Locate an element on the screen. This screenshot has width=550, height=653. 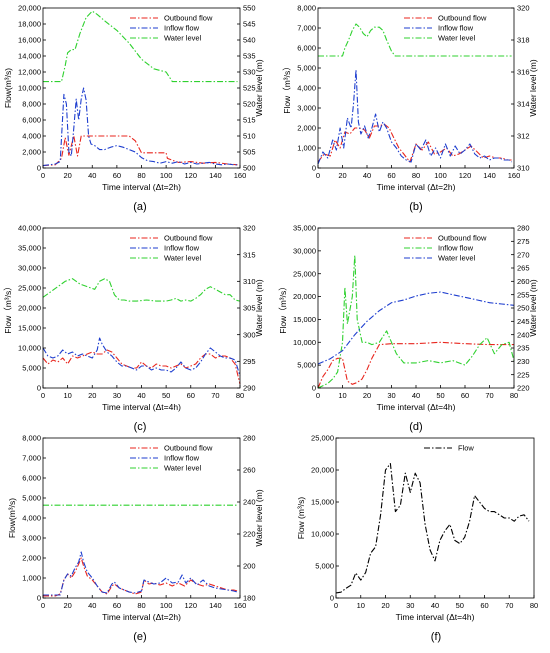
y-tick-label-right: 225 is located at coordinates (523, 374).